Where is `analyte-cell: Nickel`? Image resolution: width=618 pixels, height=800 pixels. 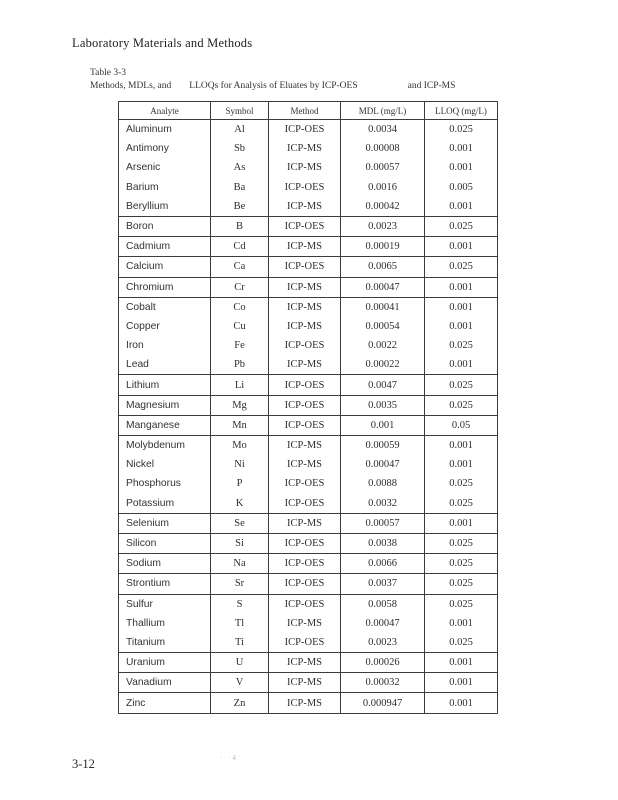
analyte-cell: Nickel is located at coordinates (164, 465).